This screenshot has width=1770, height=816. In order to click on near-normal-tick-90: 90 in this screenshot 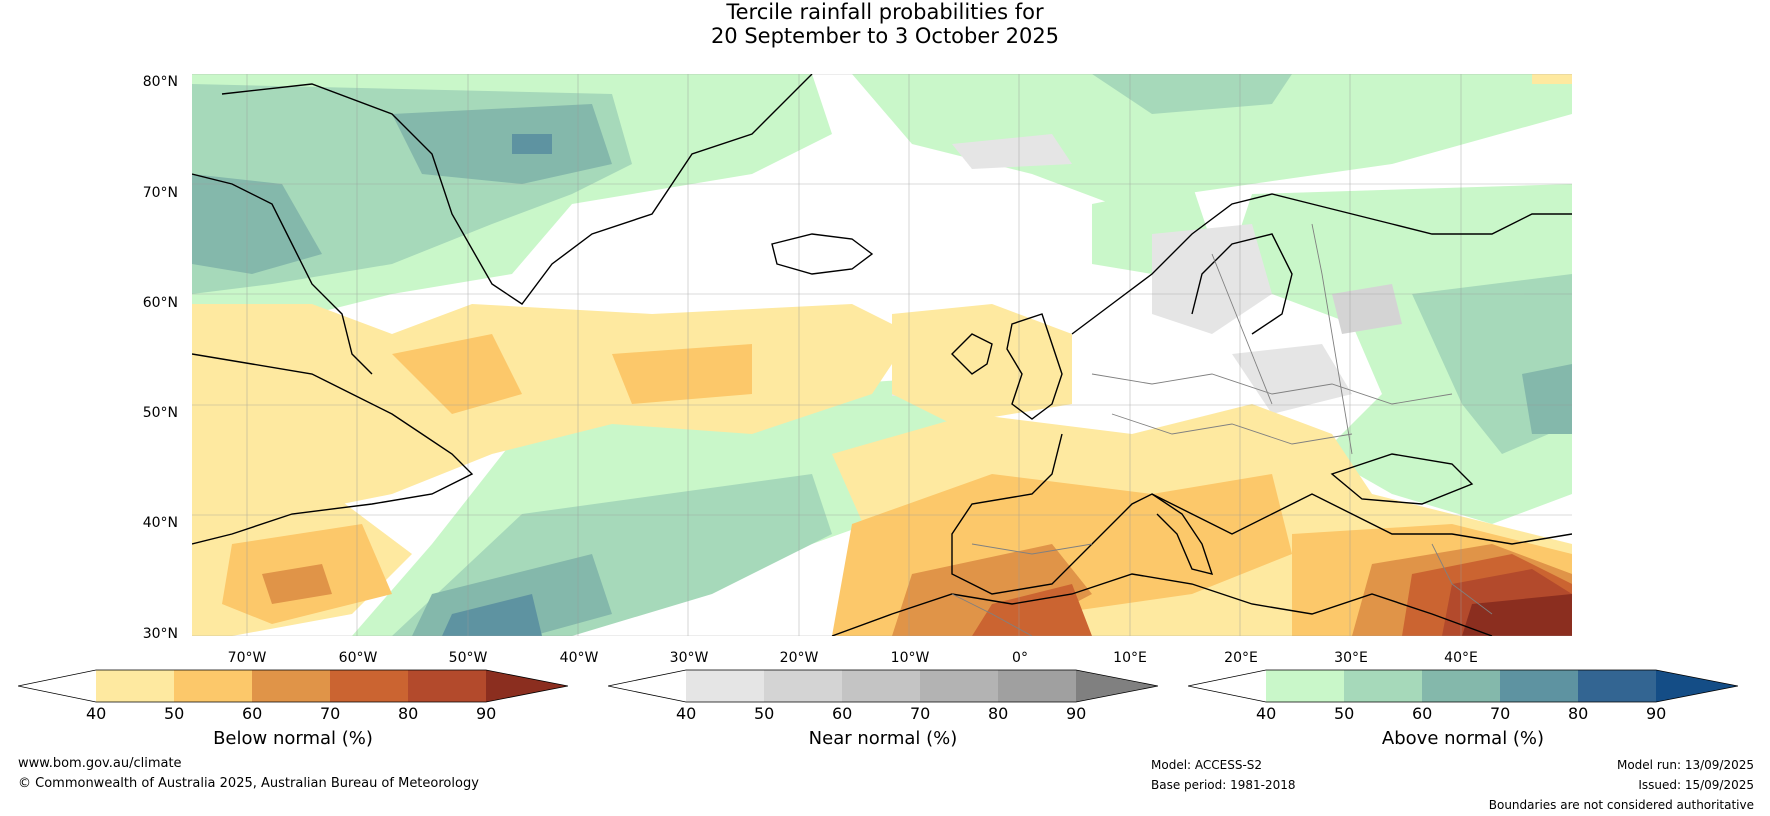, I will do `click(1076, 713)`.